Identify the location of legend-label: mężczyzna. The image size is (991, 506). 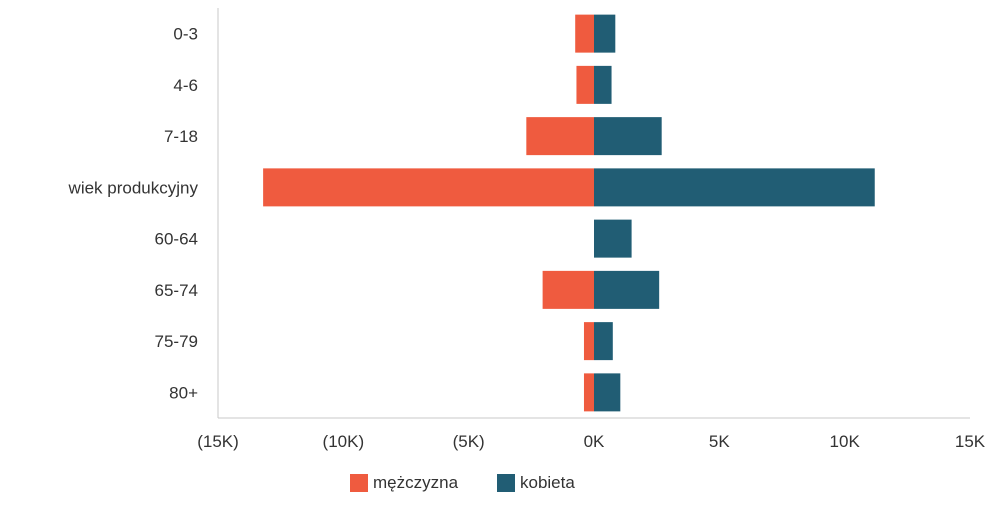
(416, 482).